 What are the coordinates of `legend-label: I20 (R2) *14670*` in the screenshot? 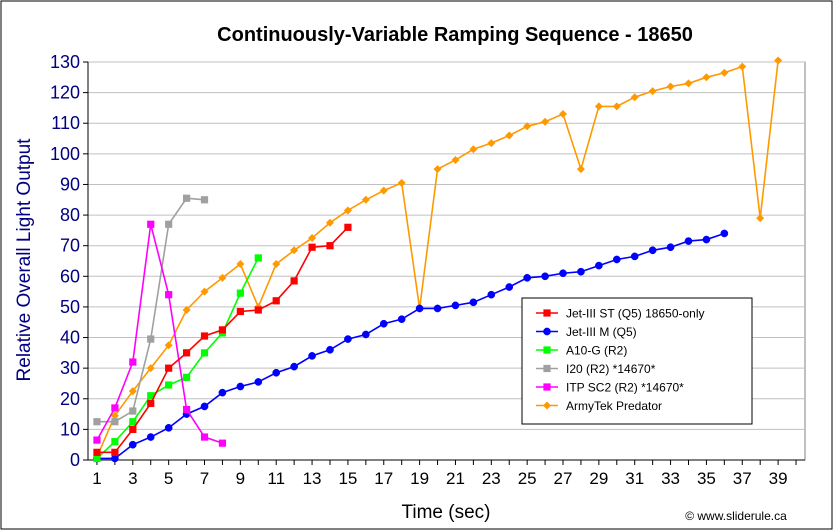 It's located at (611, 369).